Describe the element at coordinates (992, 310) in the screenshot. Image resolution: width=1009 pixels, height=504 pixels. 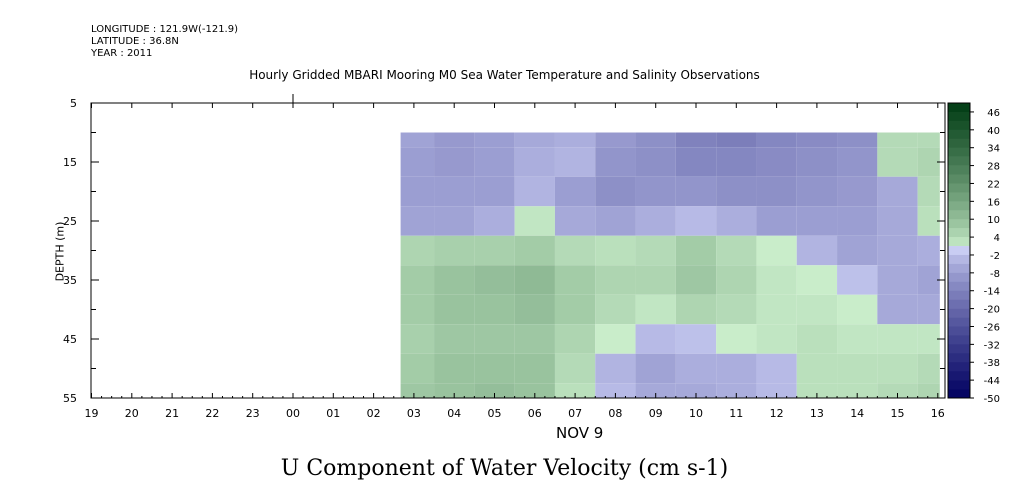
I see `colorbar-tick-label: -20` at that location.